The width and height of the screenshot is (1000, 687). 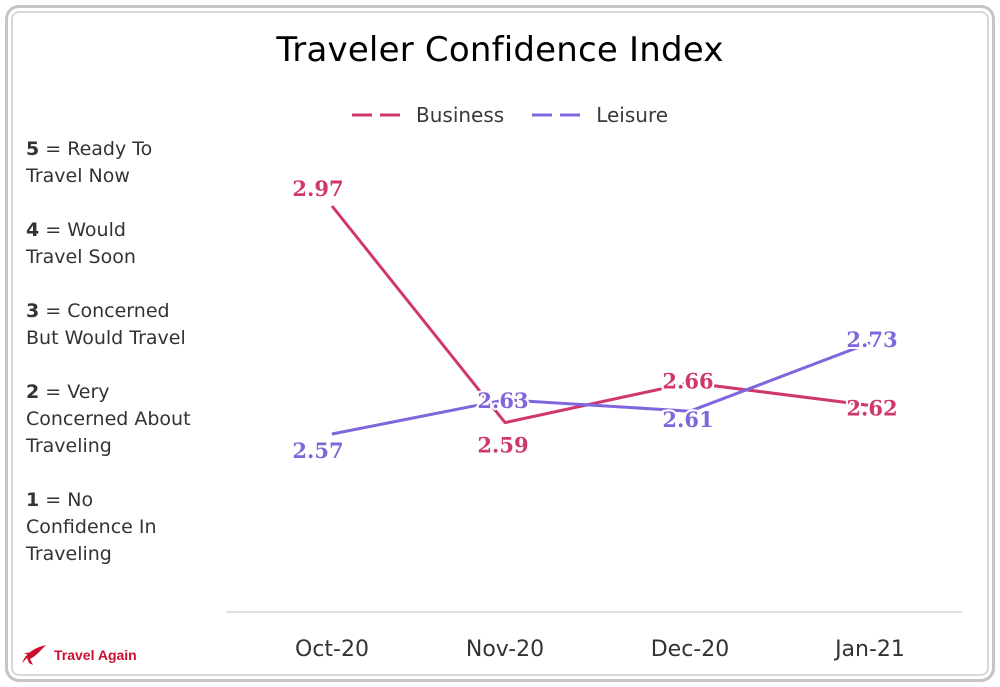 I want to click on scale-text: Travel Now, so click(x=78, y=176).